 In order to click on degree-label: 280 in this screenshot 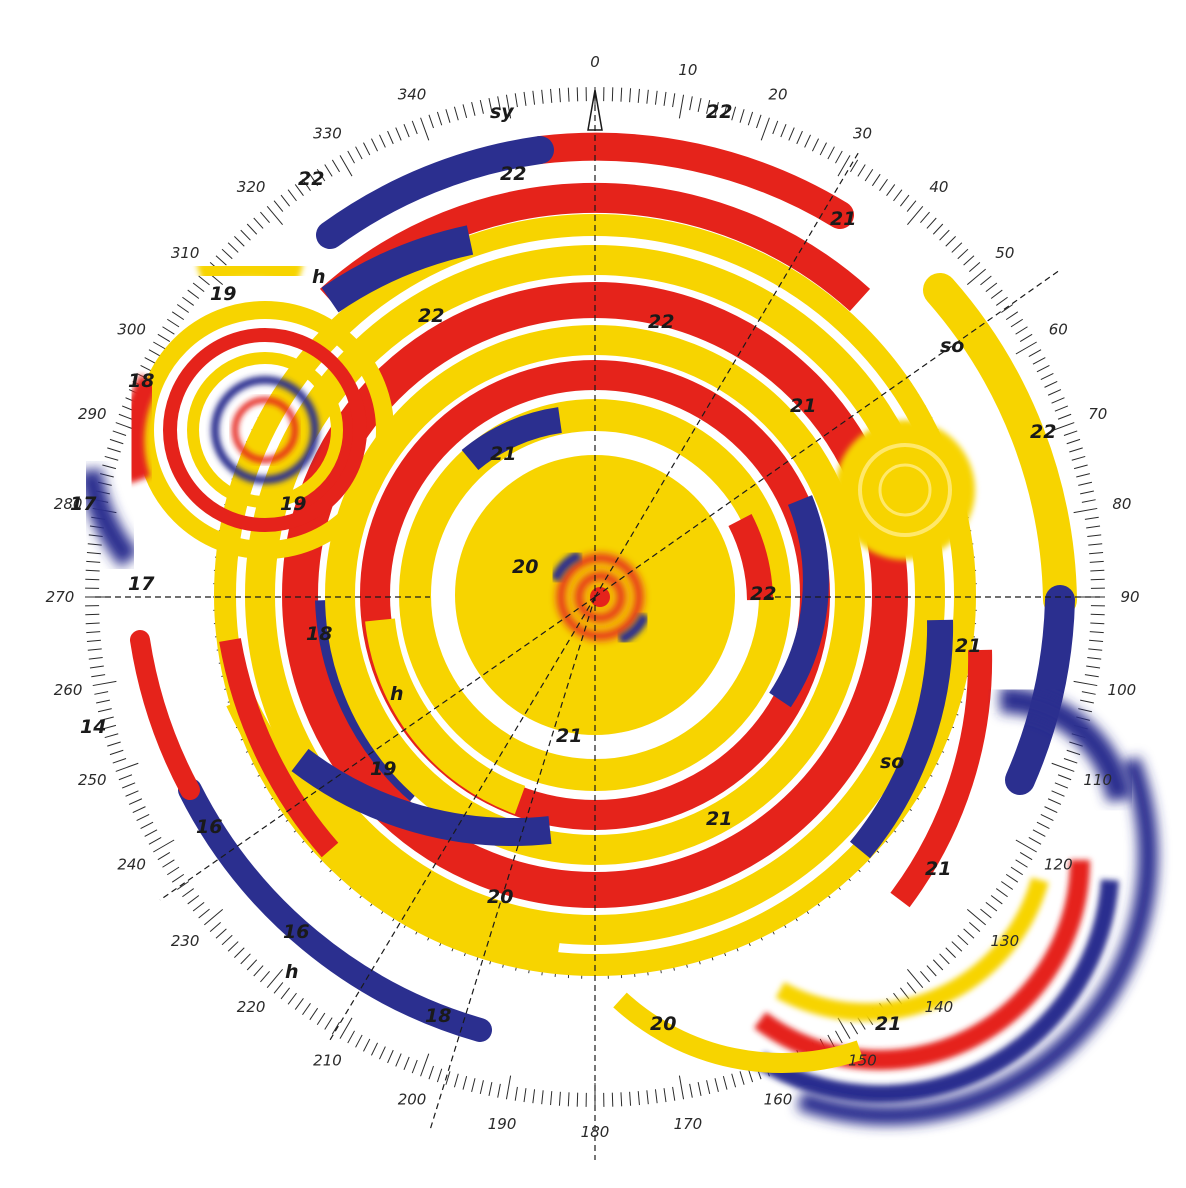, I will do `click(68, 504)`.